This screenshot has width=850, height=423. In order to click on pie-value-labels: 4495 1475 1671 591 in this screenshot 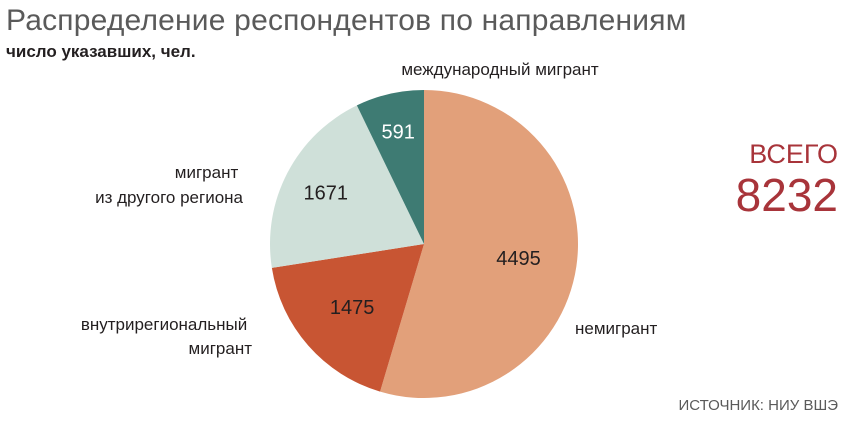, I will do `click(422, 219)`.